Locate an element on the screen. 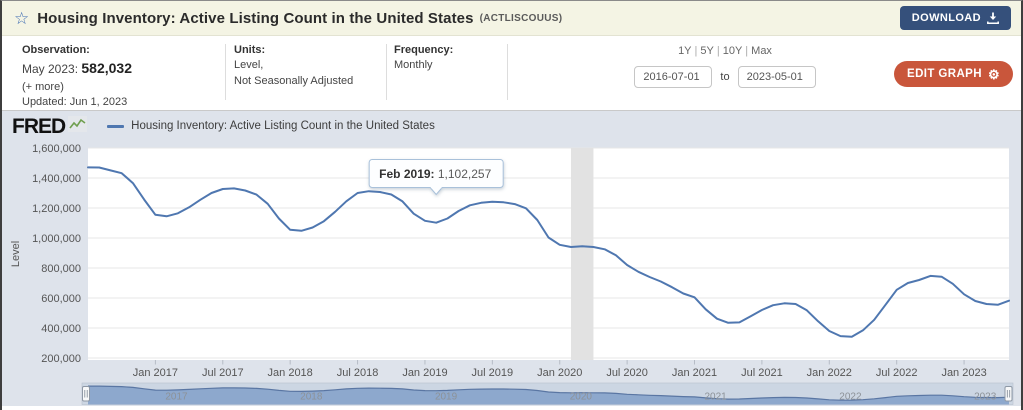 Image resolution: width=1023 pixels, height=410 pixels. download-button: DOWNLOAD is located at coordinates (955, 18).